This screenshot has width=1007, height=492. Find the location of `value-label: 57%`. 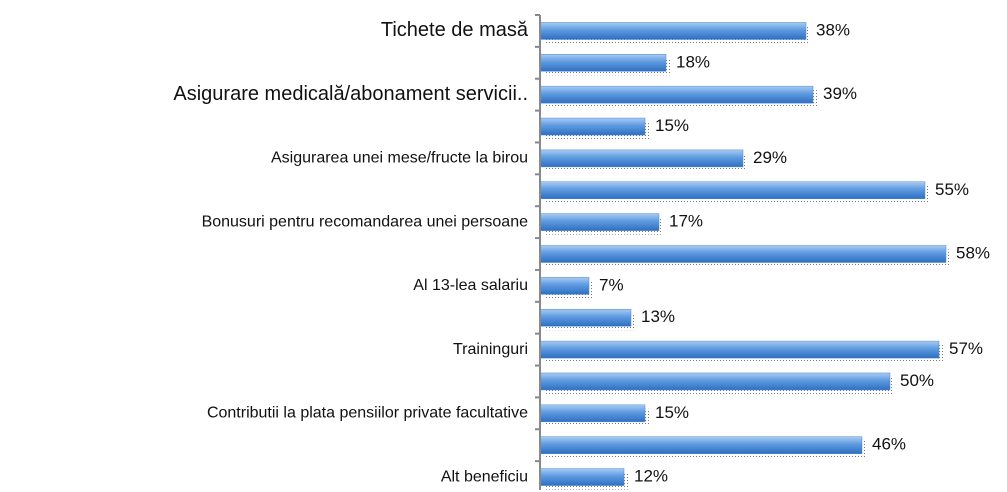

value-label: 57% is located at coordinates (966, 348).